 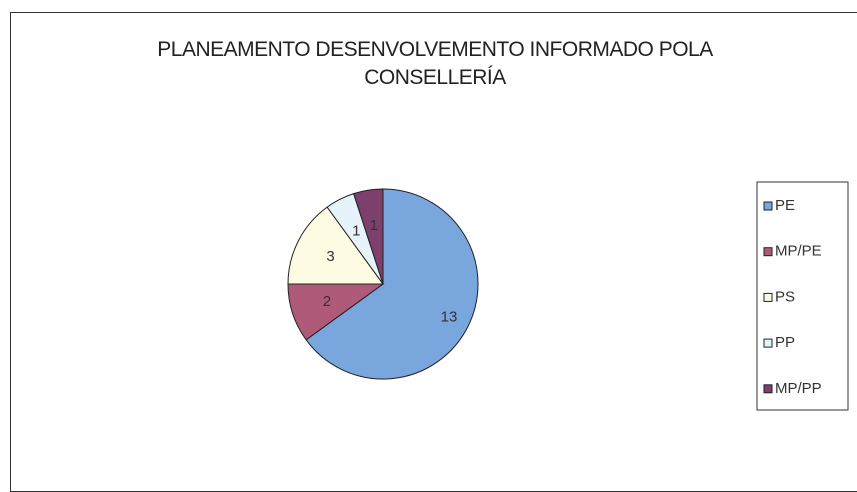 I want to click on data-label: 3, so click(x=330, y=256).